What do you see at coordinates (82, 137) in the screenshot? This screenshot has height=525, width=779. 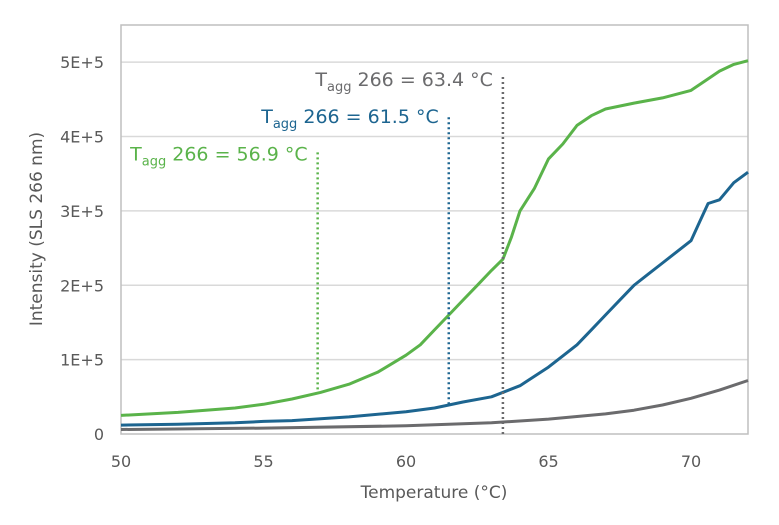 I see `y-tick-label: 4E+5` at bounding box center [82, 137].